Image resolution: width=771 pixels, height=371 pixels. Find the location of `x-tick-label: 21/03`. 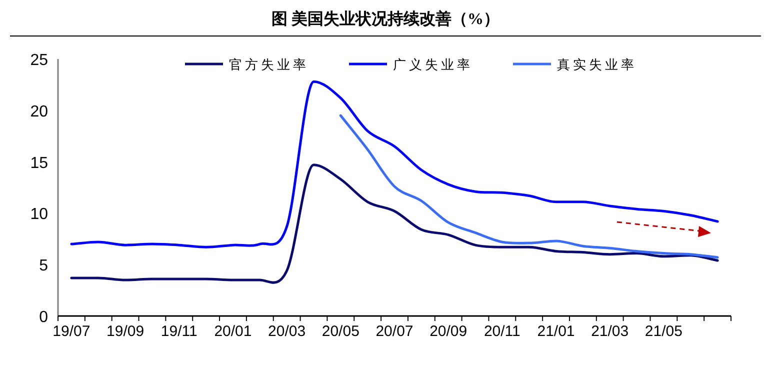

x-tick-label: 21/03 is located at coordinates (610, 331).